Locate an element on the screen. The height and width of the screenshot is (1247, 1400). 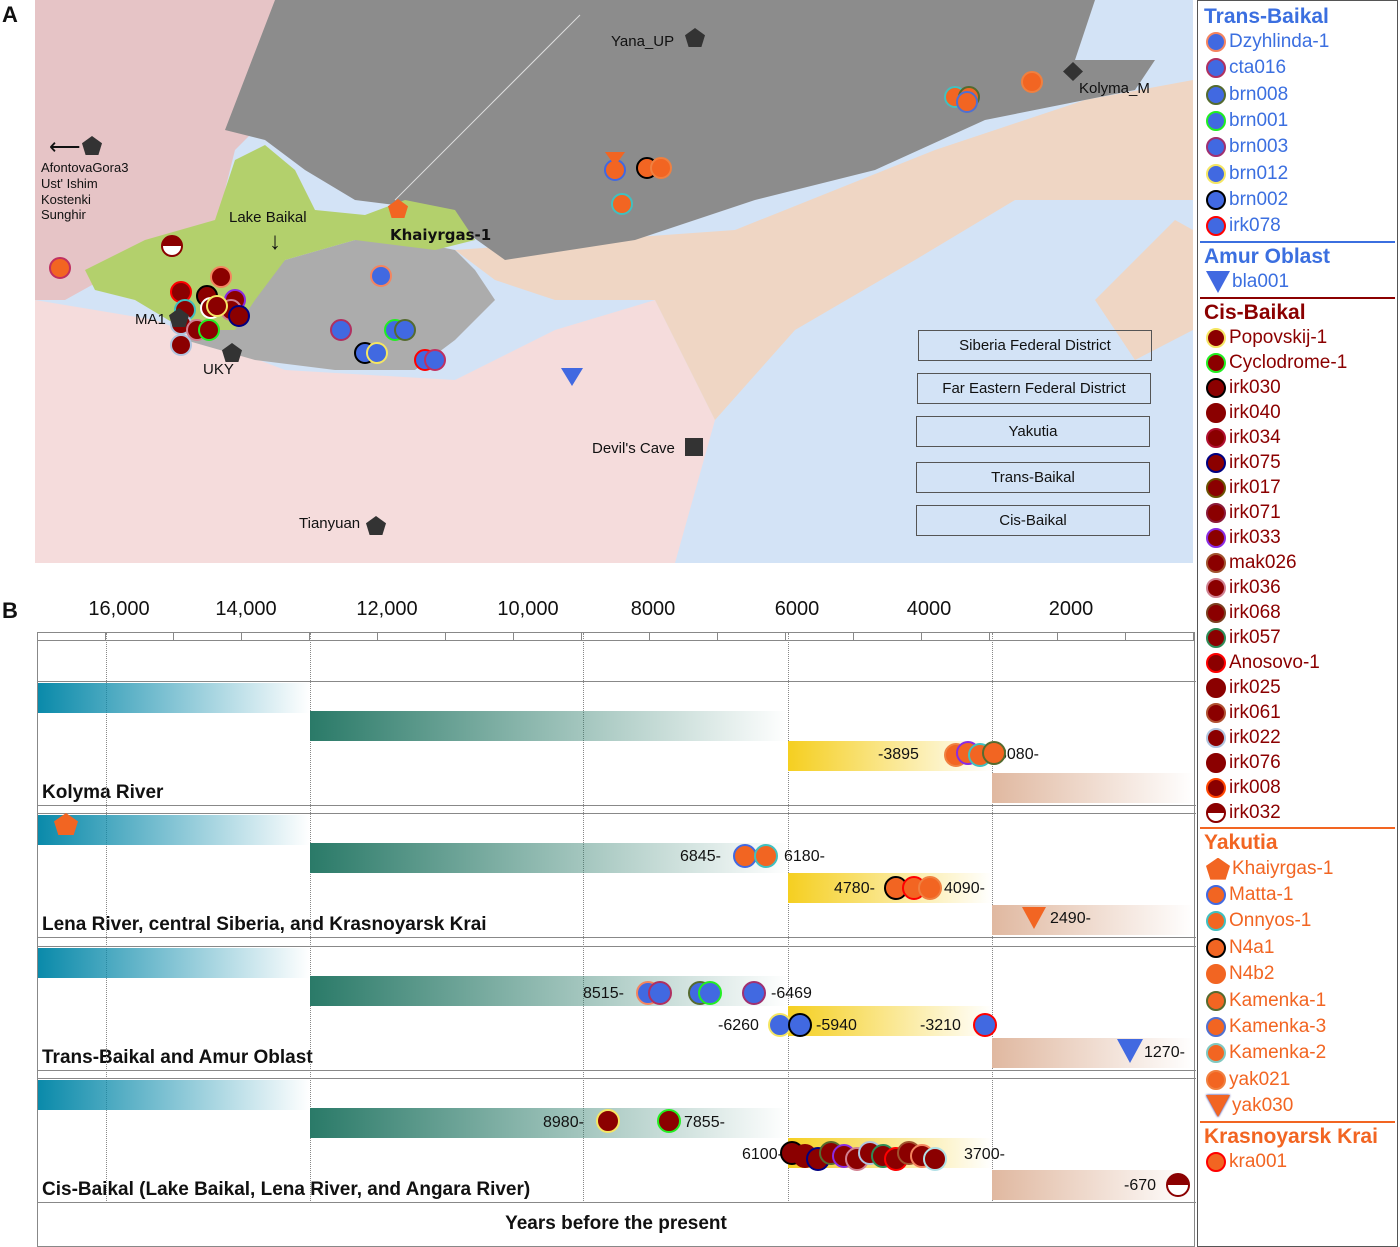
region-legend-cis-baikal: Cis-Baikal is located at coordinates (1033, 520).